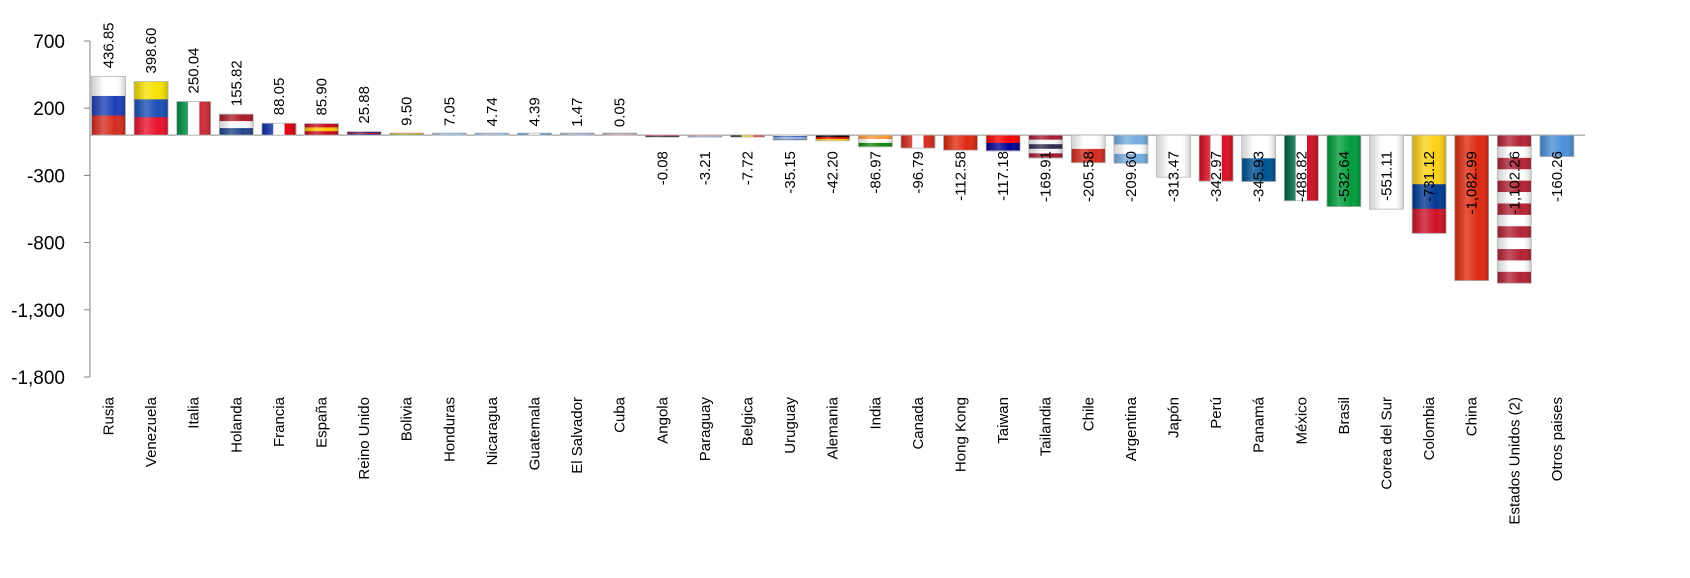 The image size is (1690, 578). What do you see at coordinates (109, 415) in the screenshot?
I see `x-tick-label: Rusia` at bounding box center [109, 415].